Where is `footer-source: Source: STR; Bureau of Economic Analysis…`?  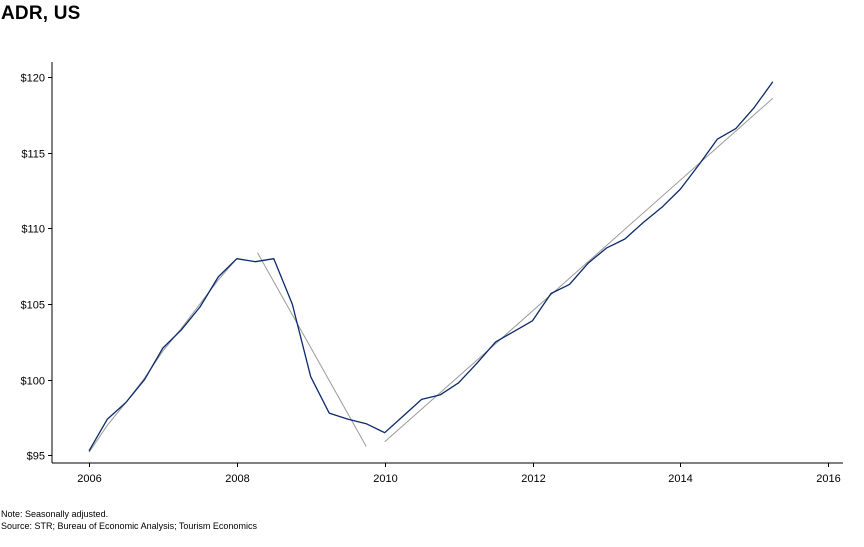 footer-source: Source: STR; Bureau of Economic Analysis… is located at coordinates (129, 526).